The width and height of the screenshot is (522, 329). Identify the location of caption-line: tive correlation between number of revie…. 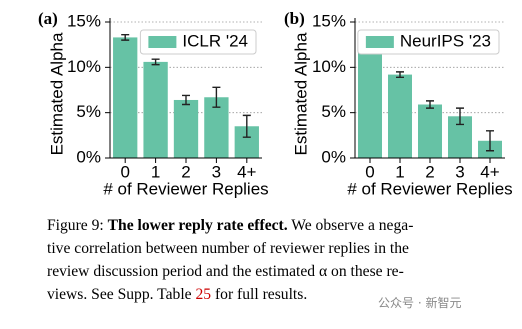
(228, 248).